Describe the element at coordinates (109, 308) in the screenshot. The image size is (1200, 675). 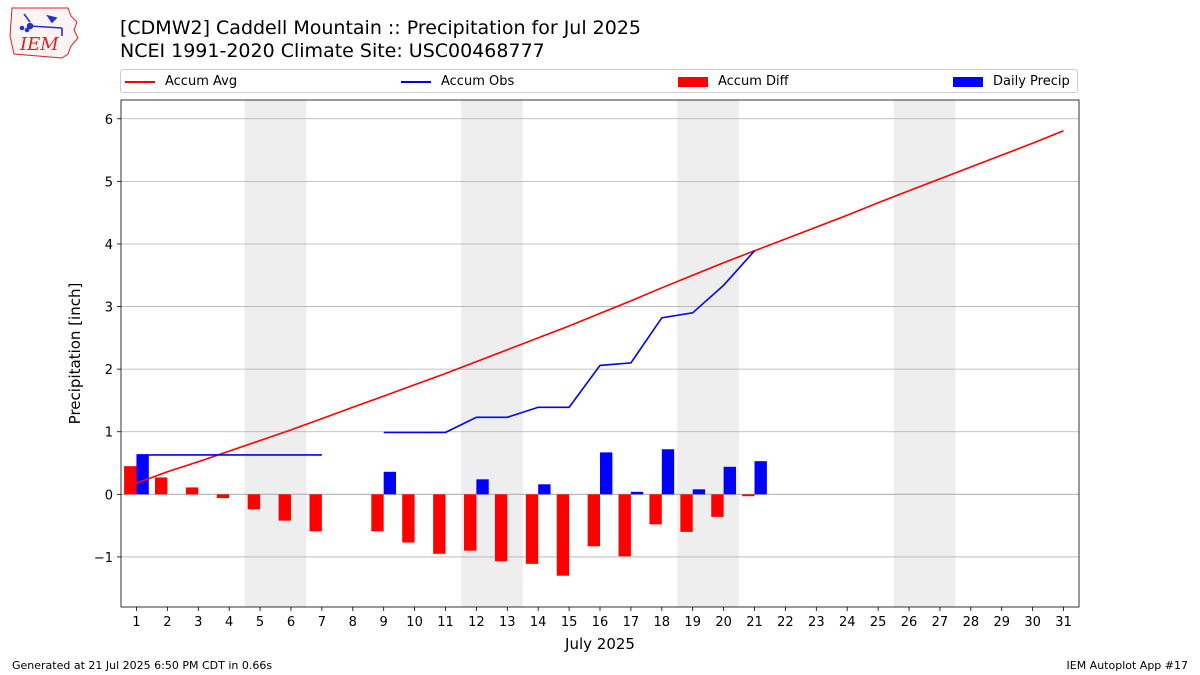
I see `y-tick-label: 3` at that location.